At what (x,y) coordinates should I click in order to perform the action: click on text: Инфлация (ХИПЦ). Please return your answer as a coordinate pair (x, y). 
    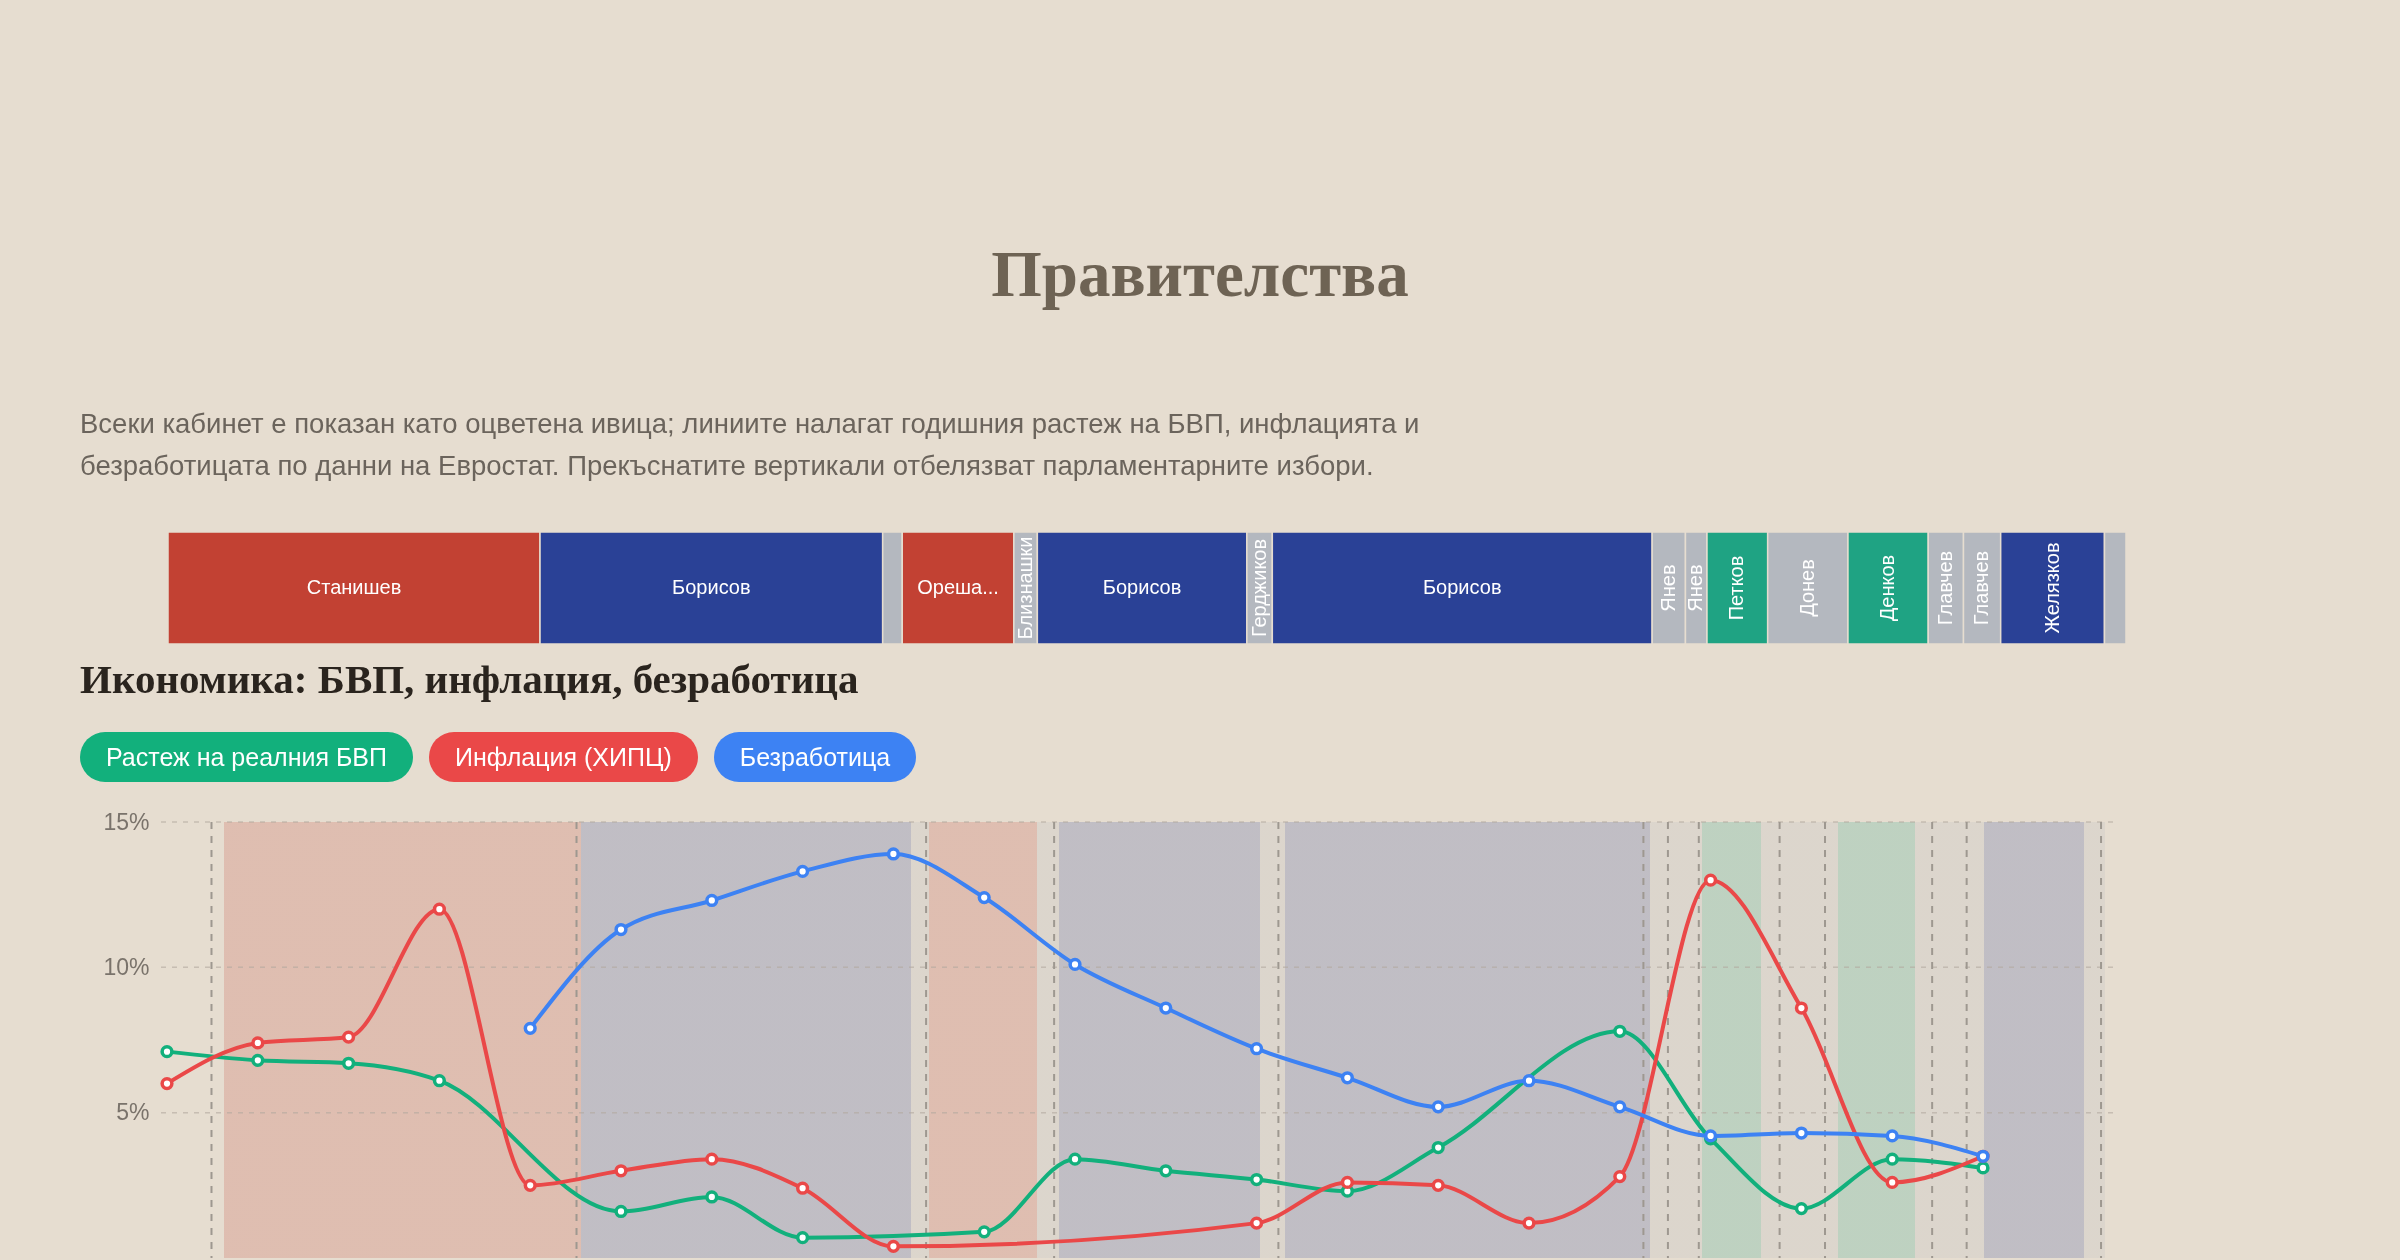
    Looking at the image, I should click on (563, 757).